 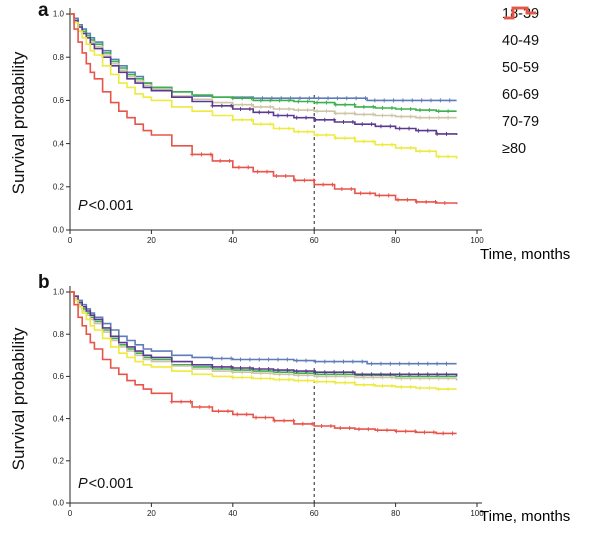 I want to click on legend-label: 60-69, so click(x=521, y=94).